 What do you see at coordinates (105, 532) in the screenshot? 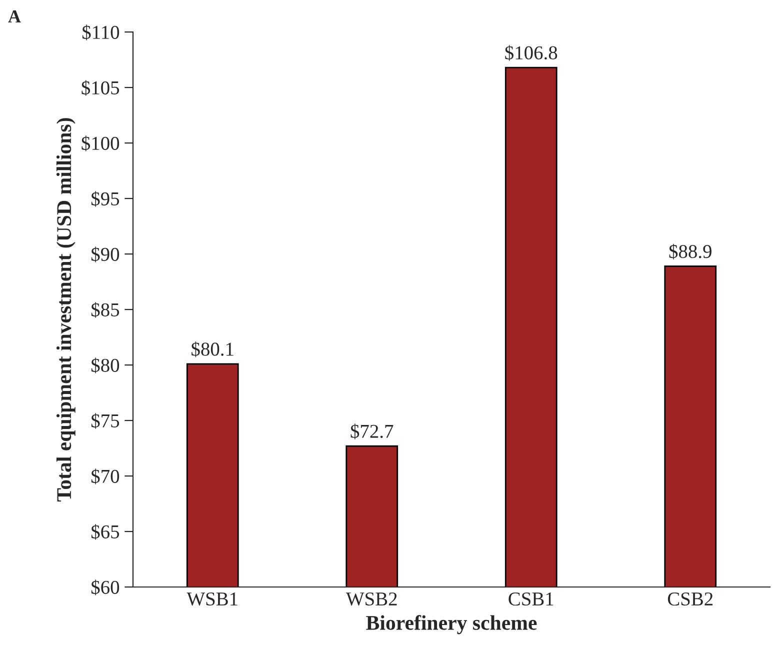
I see `y-tick-label: $65` at bounding box center [105, 532].